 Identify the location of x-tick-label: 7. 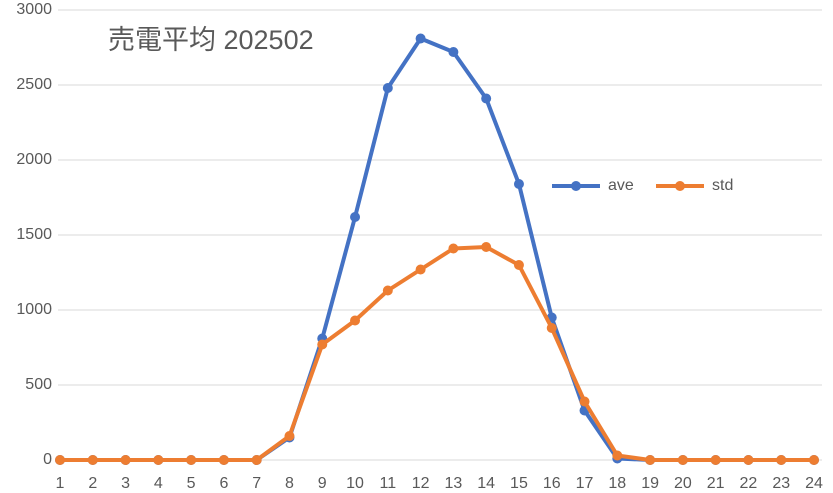
(256, 483).